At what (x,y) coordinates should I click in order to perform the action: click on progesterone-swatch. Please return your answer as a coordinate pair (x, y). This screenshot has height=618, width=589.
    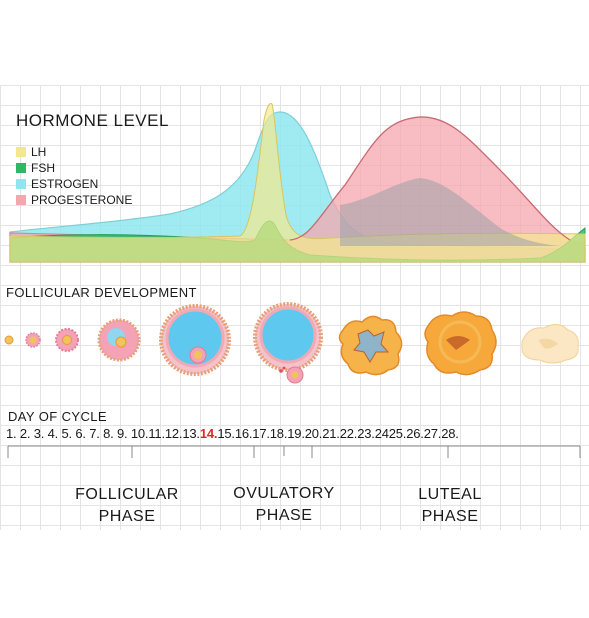
    Looking at the image, I should click on (21, 200).